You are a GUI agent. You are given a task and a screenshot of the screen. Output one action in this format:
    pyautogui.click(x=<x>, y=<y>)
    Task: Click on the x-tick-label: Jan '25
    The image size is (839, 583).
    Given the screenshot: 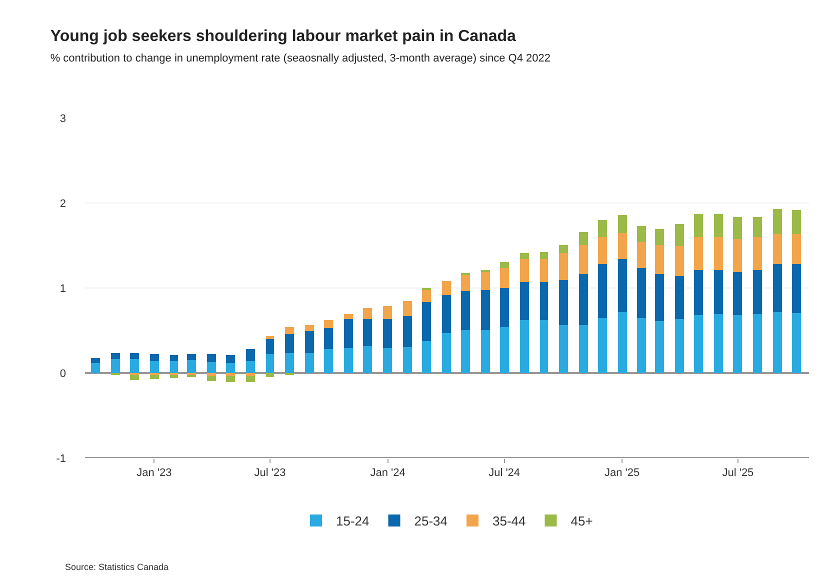 What is the action you would take?
    pyautogui.click(x=622, y=473)
    